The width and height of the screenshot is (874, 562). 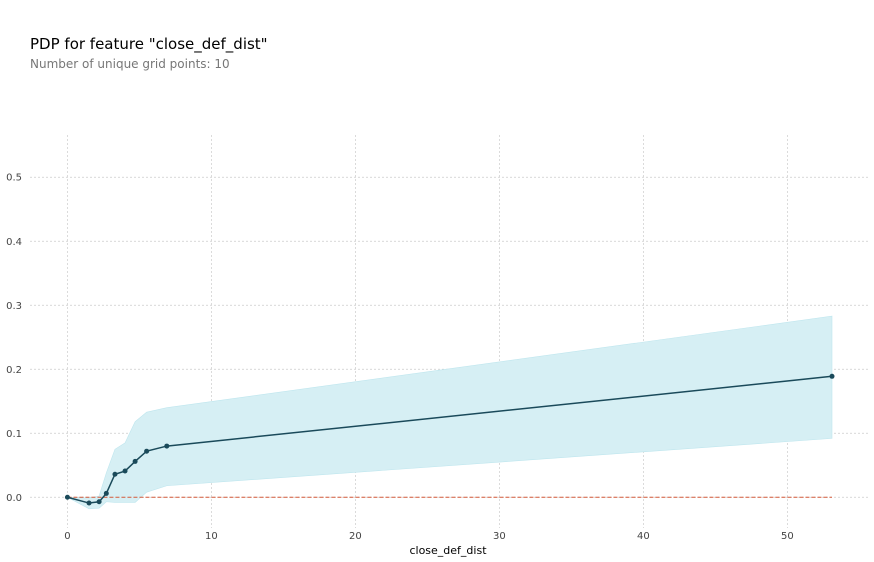 What do you see at coordinates (149, 44) in the screenshot?
I see `chart-title: PDP for feature "close_def_dist"` at bounding box center [149, 44].